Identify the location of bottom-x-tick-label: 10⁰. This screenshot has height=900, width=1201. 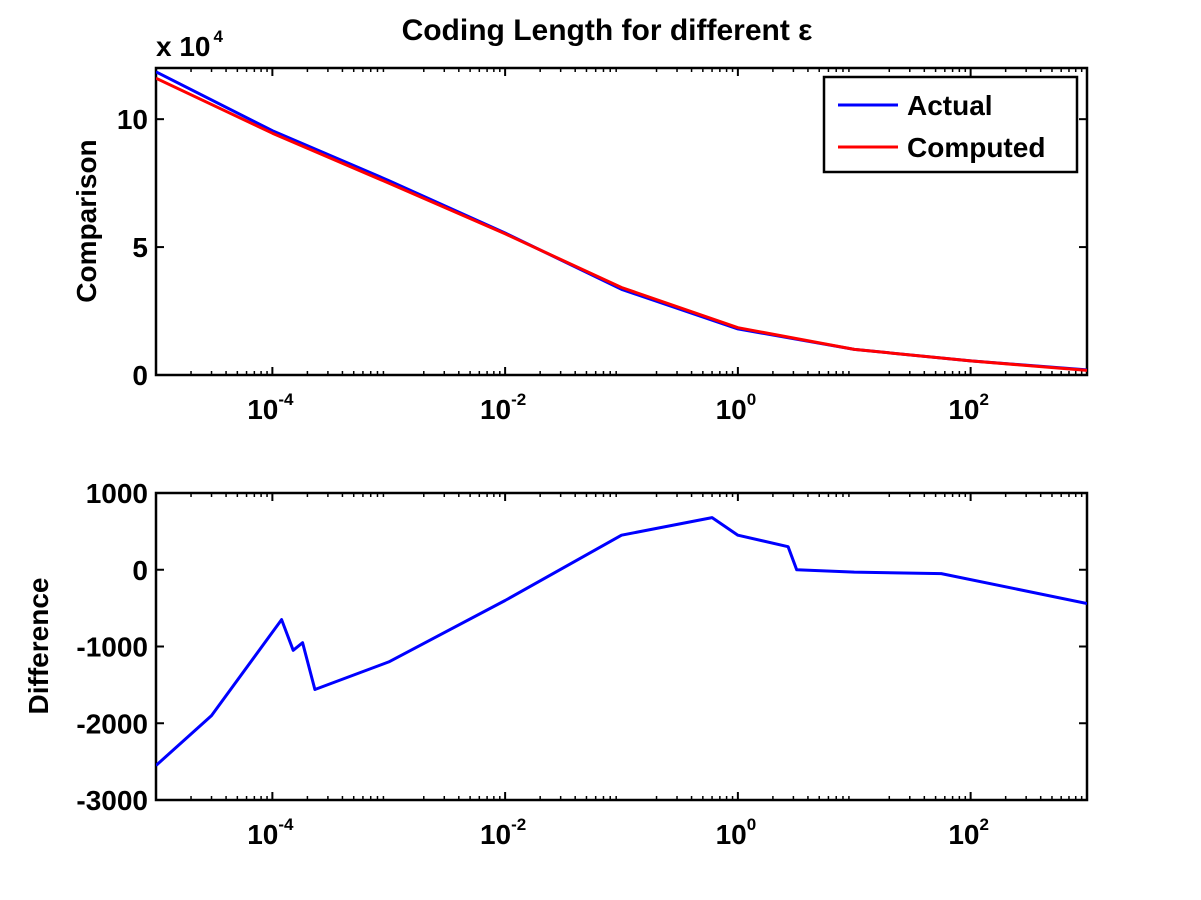
(736, 832).